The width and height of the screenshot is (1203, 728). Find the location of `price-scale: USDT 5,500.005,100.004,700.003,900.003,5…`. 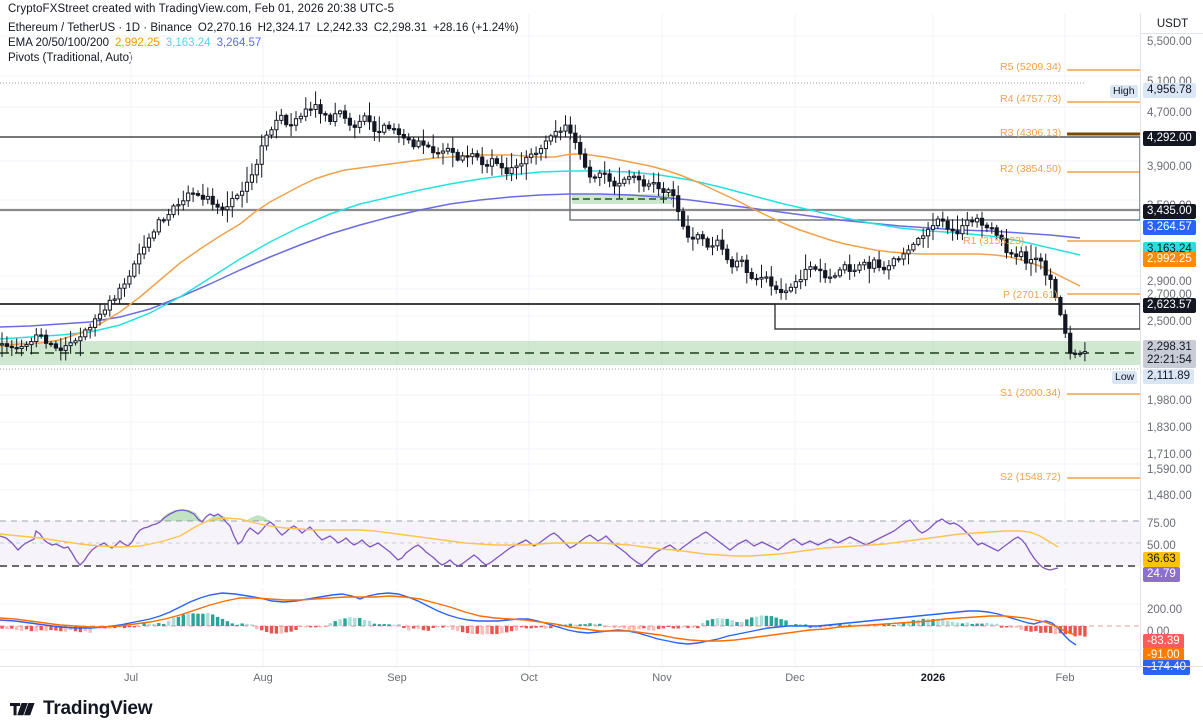

price-scale: USDT 5,500.005,100.004,700.003,900.003,5… is located at coordinates (1171, 344).